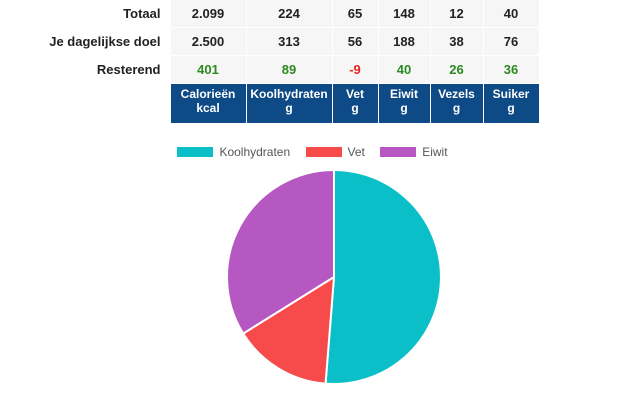 This screenshot has width=625, height=404. Describe the element at coordinates (208, 41) in the screenshot. I see `cell-doel-calorieen: 2.500` at that location.